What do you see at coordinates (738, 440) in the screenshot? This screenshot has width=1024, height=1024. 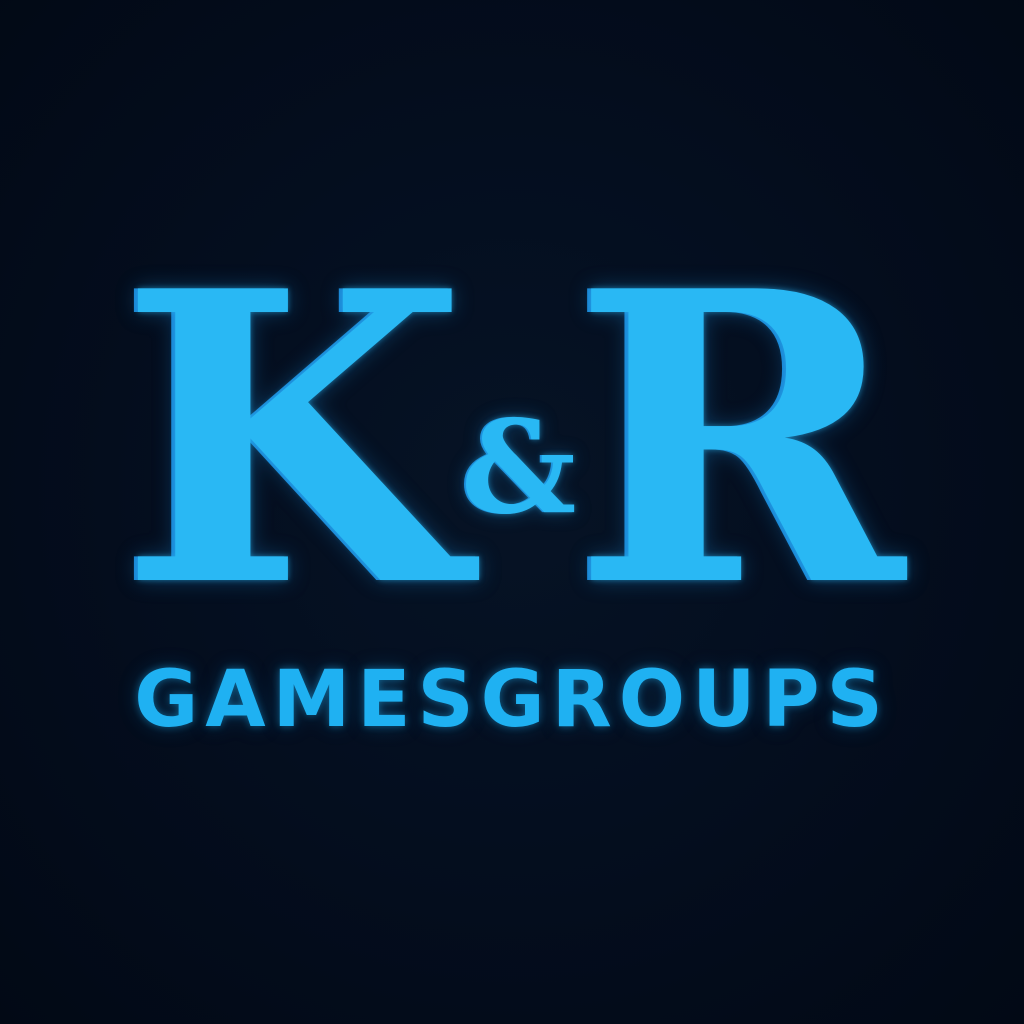 I see `monogram-letter-r: R` at bounding box center [738, 440].